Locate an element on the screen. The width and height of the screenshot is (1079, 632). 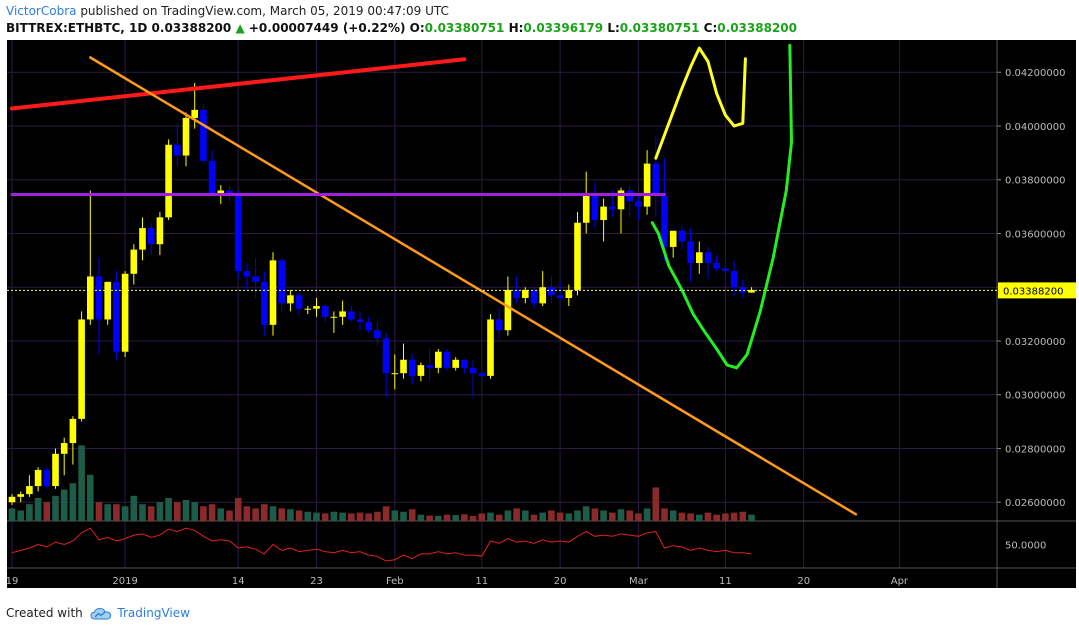
y-tick-label: 0.03000000 is located at coordinates (1035, 396).